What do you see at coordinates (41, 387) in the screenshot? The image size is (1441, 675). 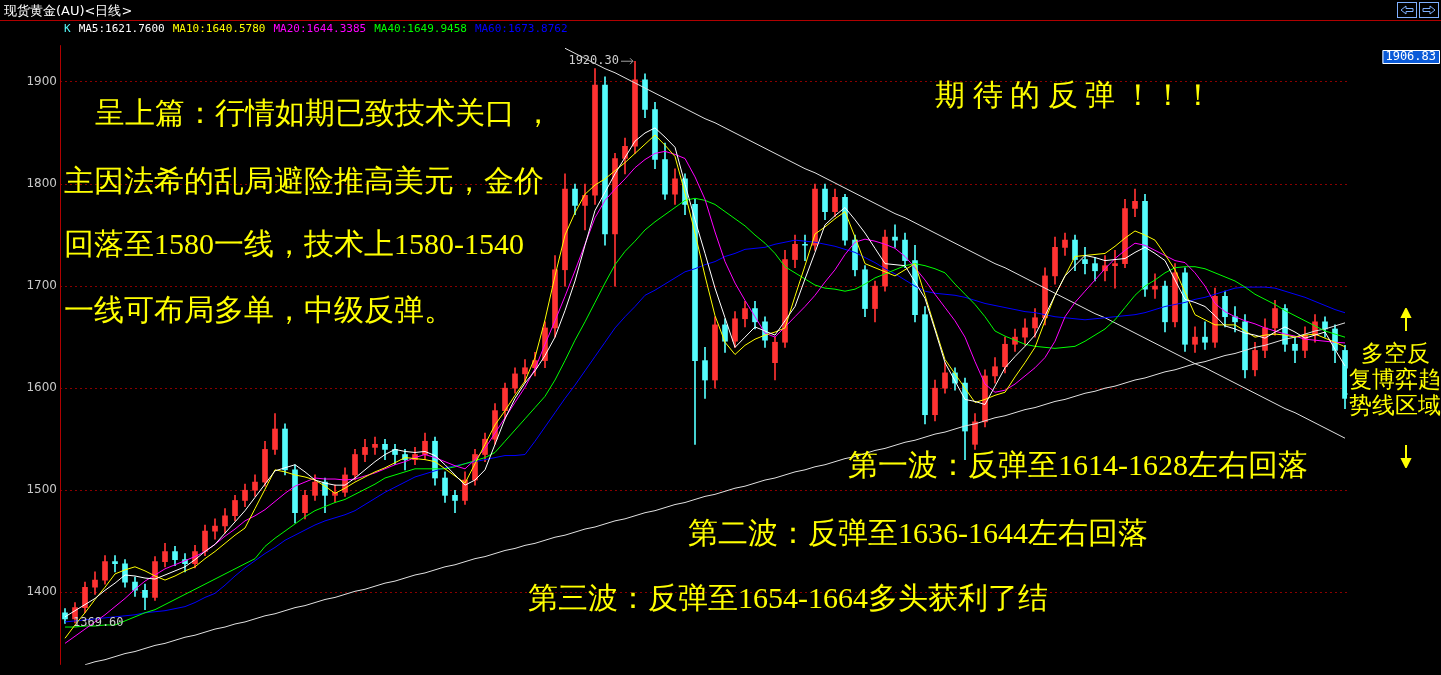 I see `y-tick-label: 1600` at bounding box center [41, 387].